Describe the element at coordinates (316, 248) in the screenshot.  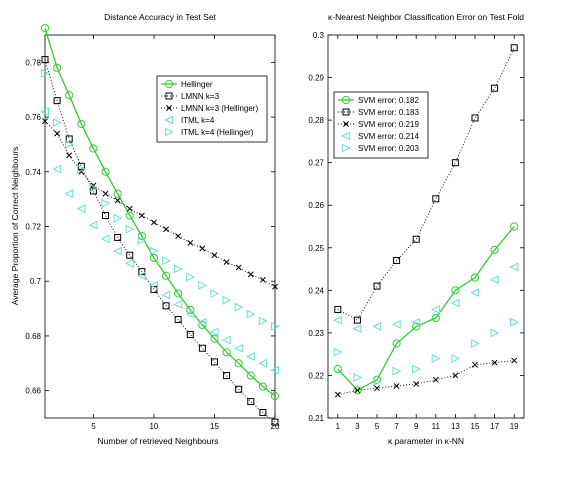
I see `y-tick-label: 0.25` at that location.